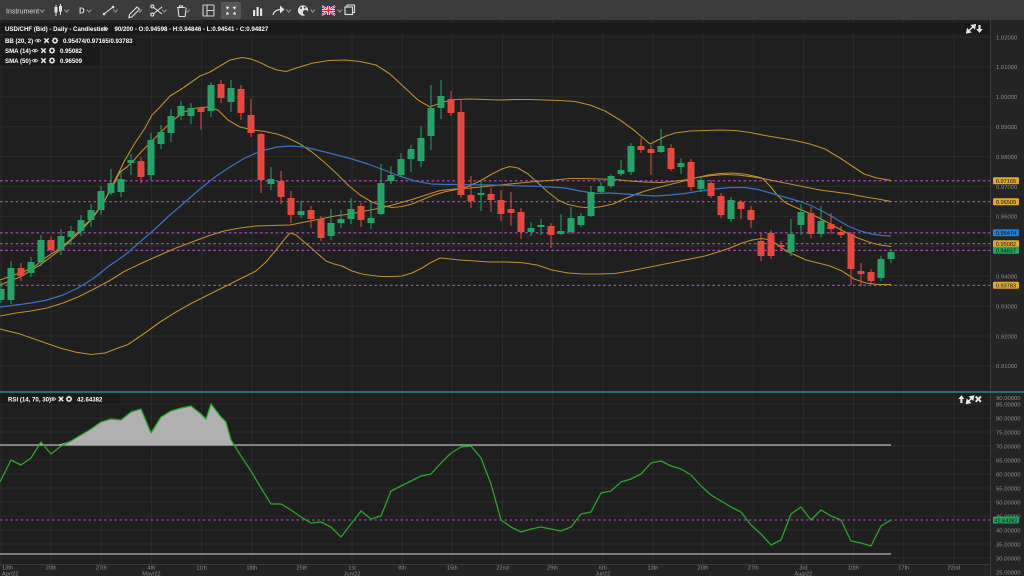  Describe the element at coordinates (1008, 419) in the screenshot. I see `svg-text: 80.00000` at that location.